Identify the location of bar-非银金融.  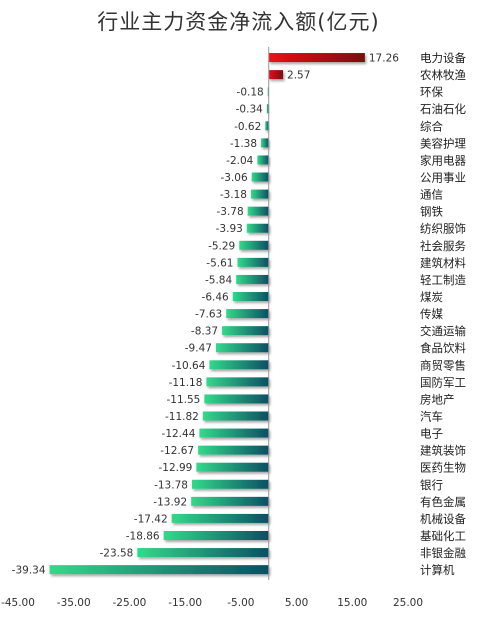
(203, 553).